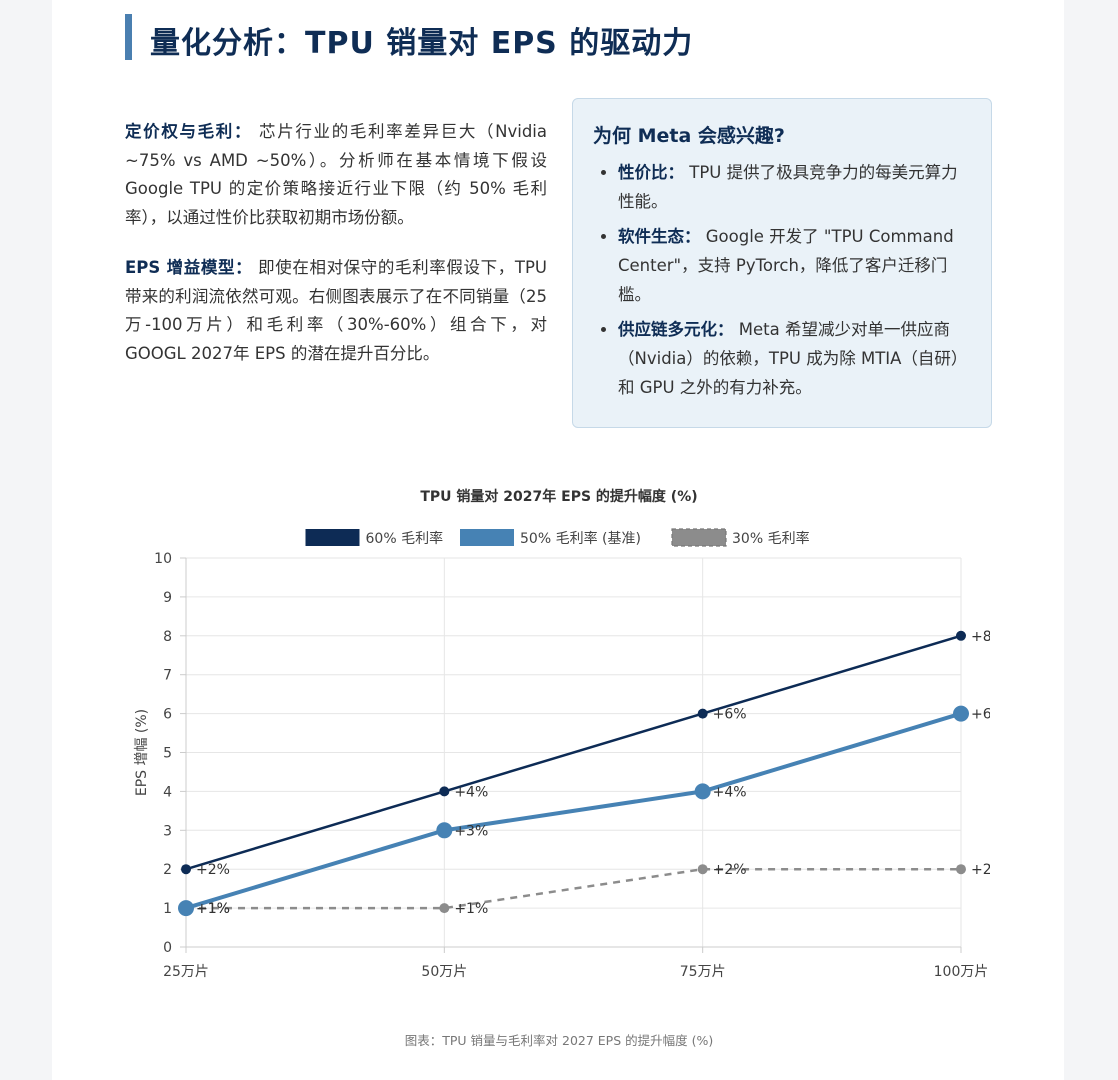  Describe the element at coordinates (444, 972) in the screenshot. I see `x-tick-label: 50万片` at that location.